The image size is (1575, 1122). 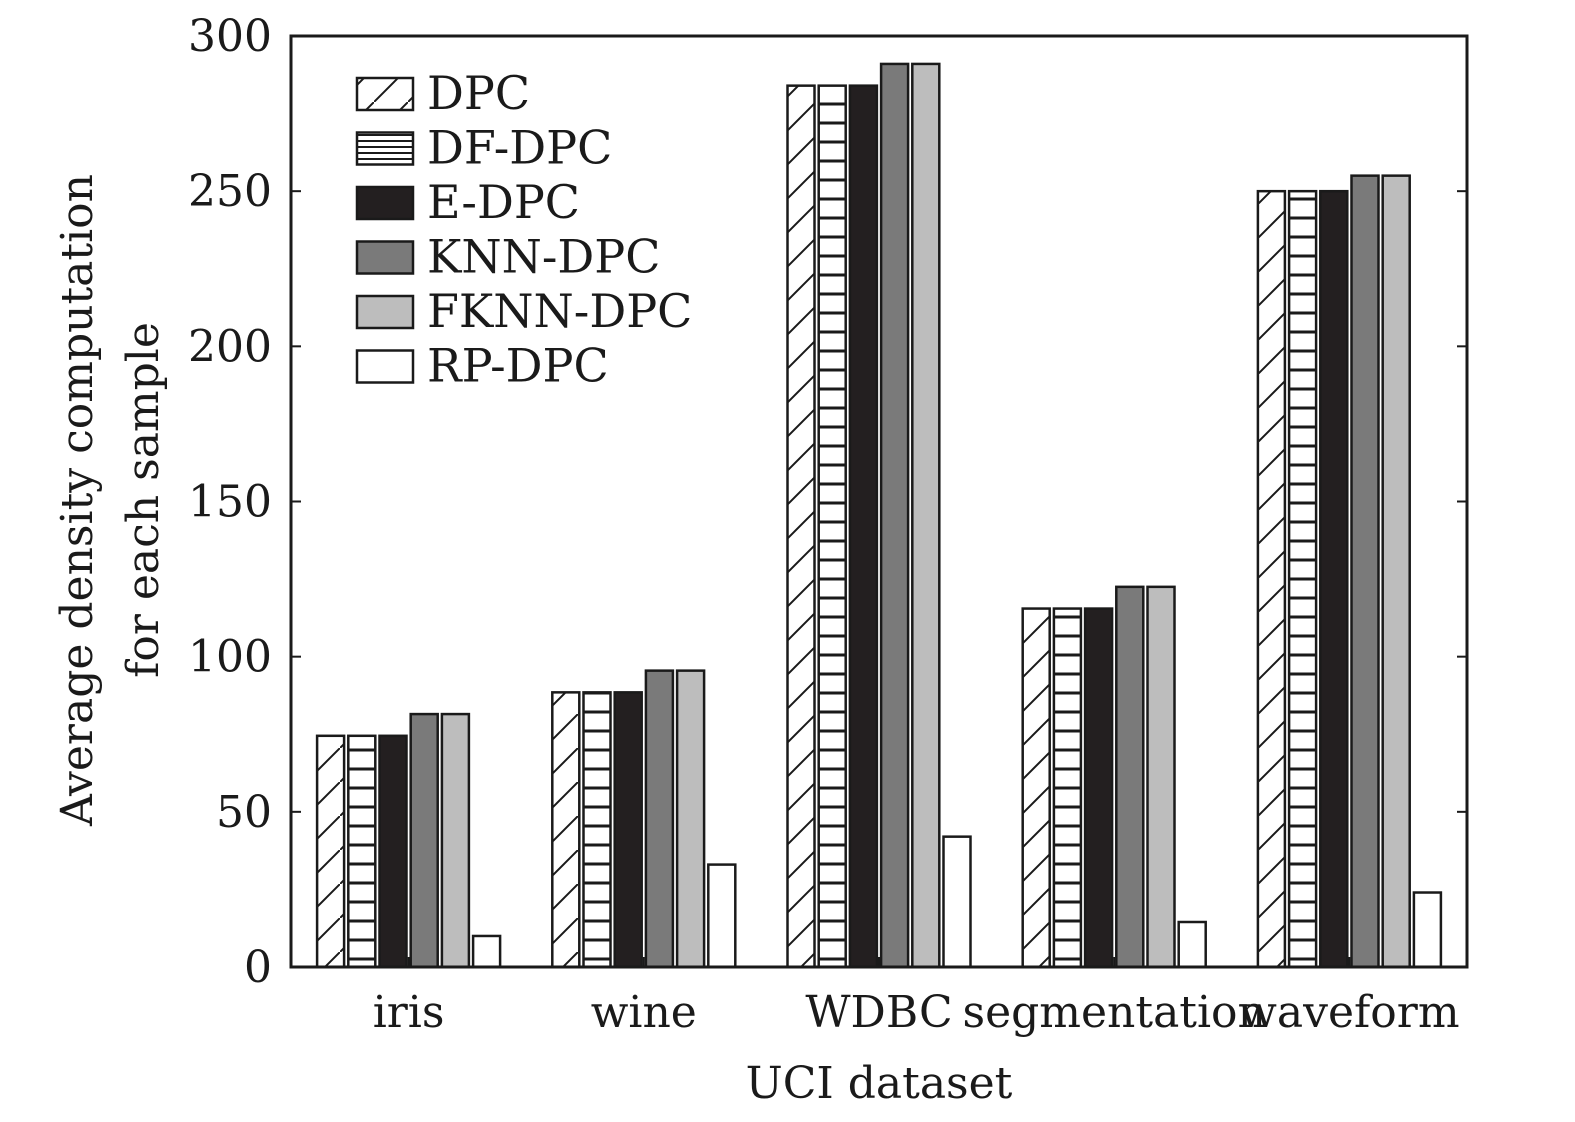 What do you see at coordinates (644, 1012) in the screenshot?
I see `x-tick-label-wine: wine` at bounding box center [644, 1012].